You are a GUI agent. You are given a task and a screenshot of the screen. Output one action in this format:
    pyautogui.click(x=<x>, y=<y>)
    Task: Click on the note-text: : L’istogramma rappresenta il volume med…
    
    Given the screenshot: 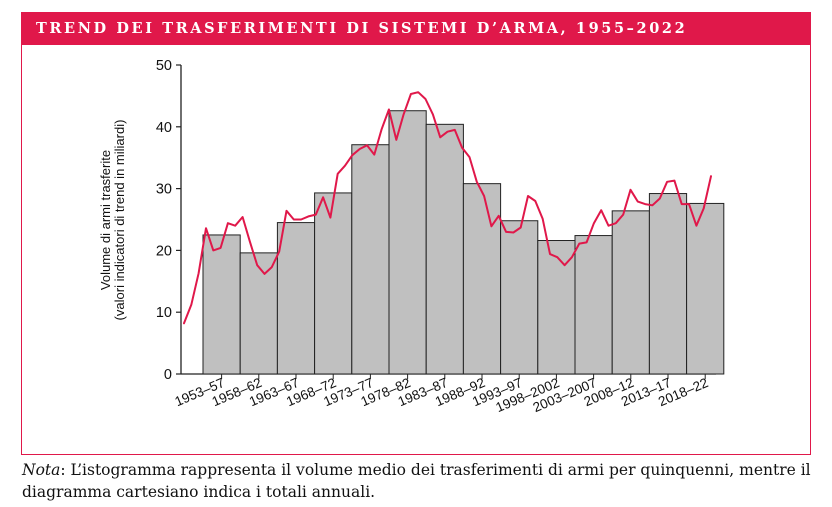 What is the action you would take?
    pyautogui.click(x=416, y=481)
    